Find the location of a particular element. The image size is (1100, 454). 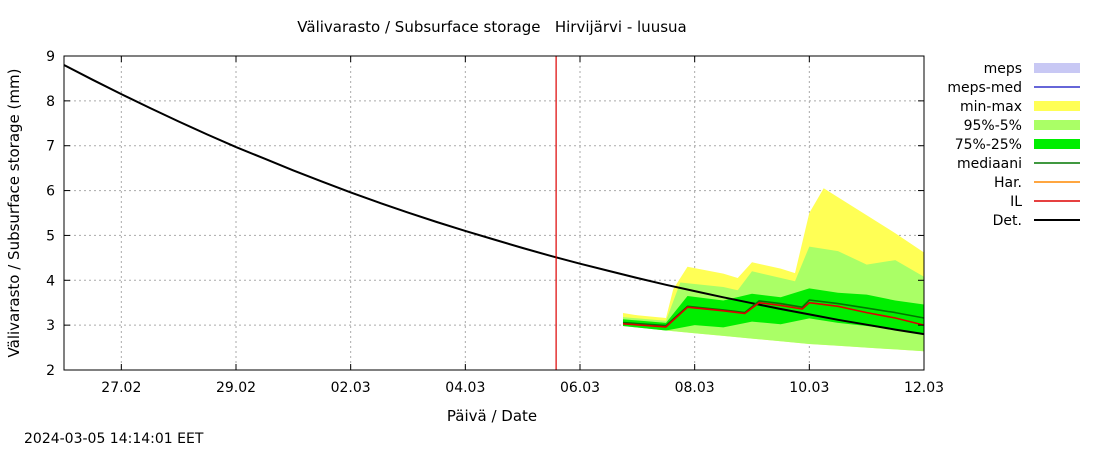

series-line-il is located at coordinates (773, 314).